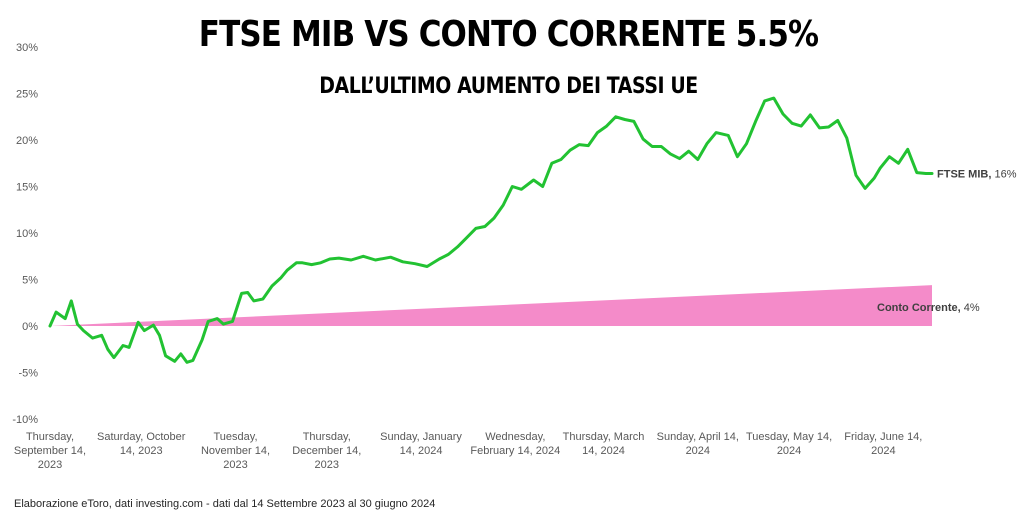  I want to click on y-tick-label: 0%, so click(30, 327).